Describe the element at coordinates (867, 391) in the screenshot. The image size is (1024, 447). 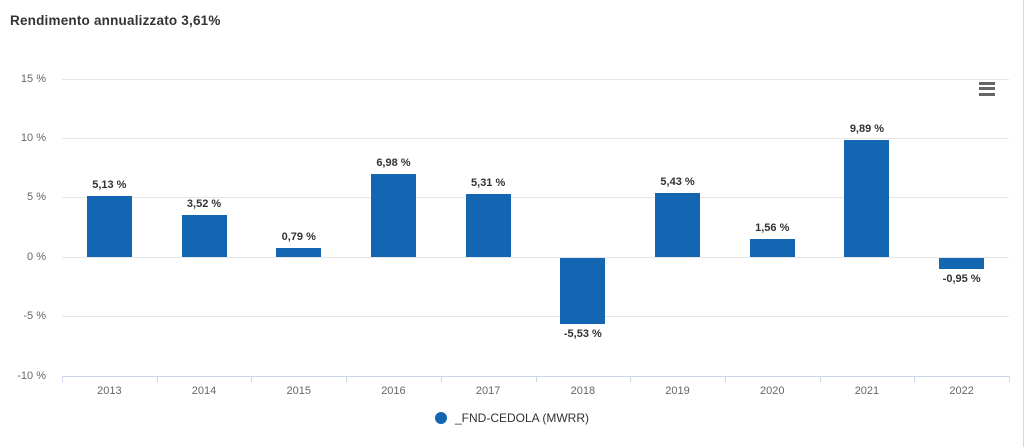
I see `x-axis-label-2021: 2021` at that location.